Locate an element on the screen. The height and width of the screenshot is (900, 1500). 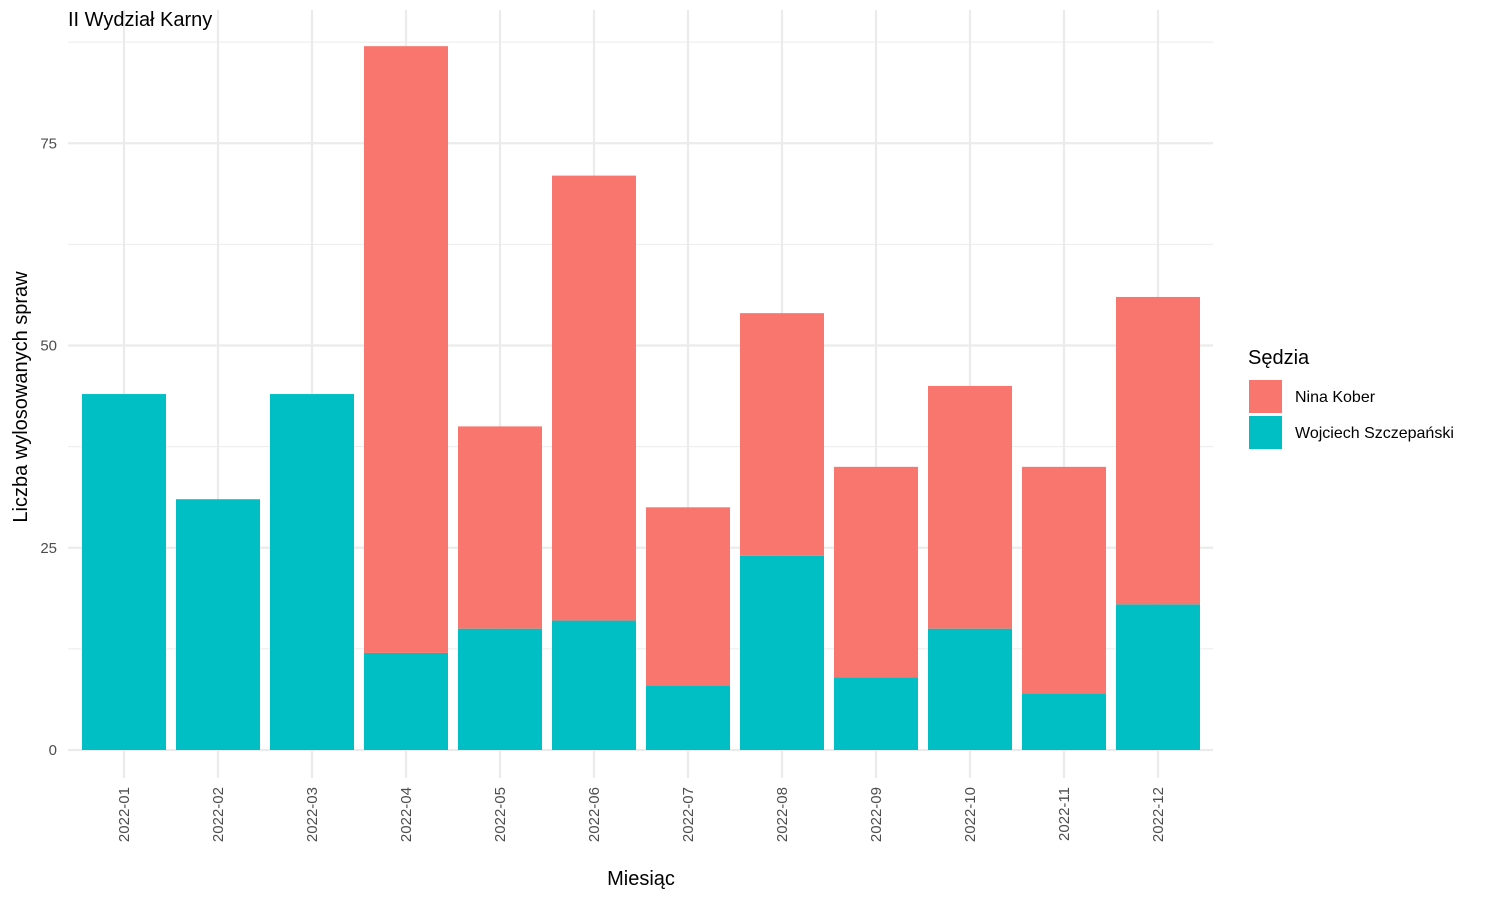
x-tick-label: 2022-03 is located at coordinates (312, 814).